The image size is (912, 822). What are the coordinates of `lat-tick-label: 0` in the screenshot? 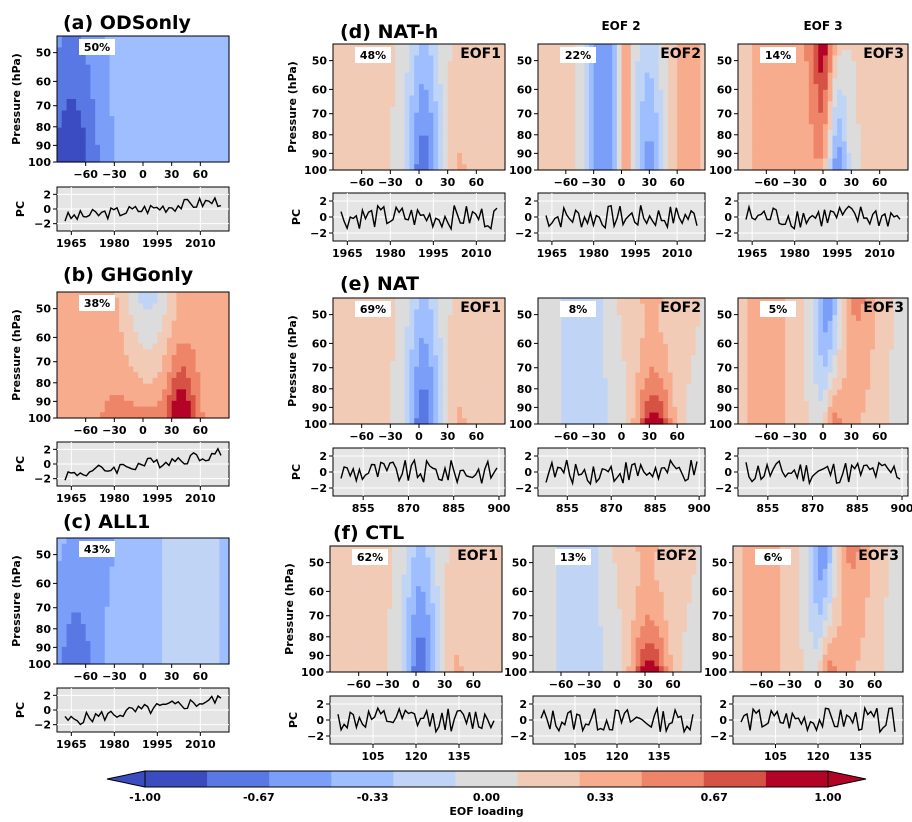 It's located at (143, 430).